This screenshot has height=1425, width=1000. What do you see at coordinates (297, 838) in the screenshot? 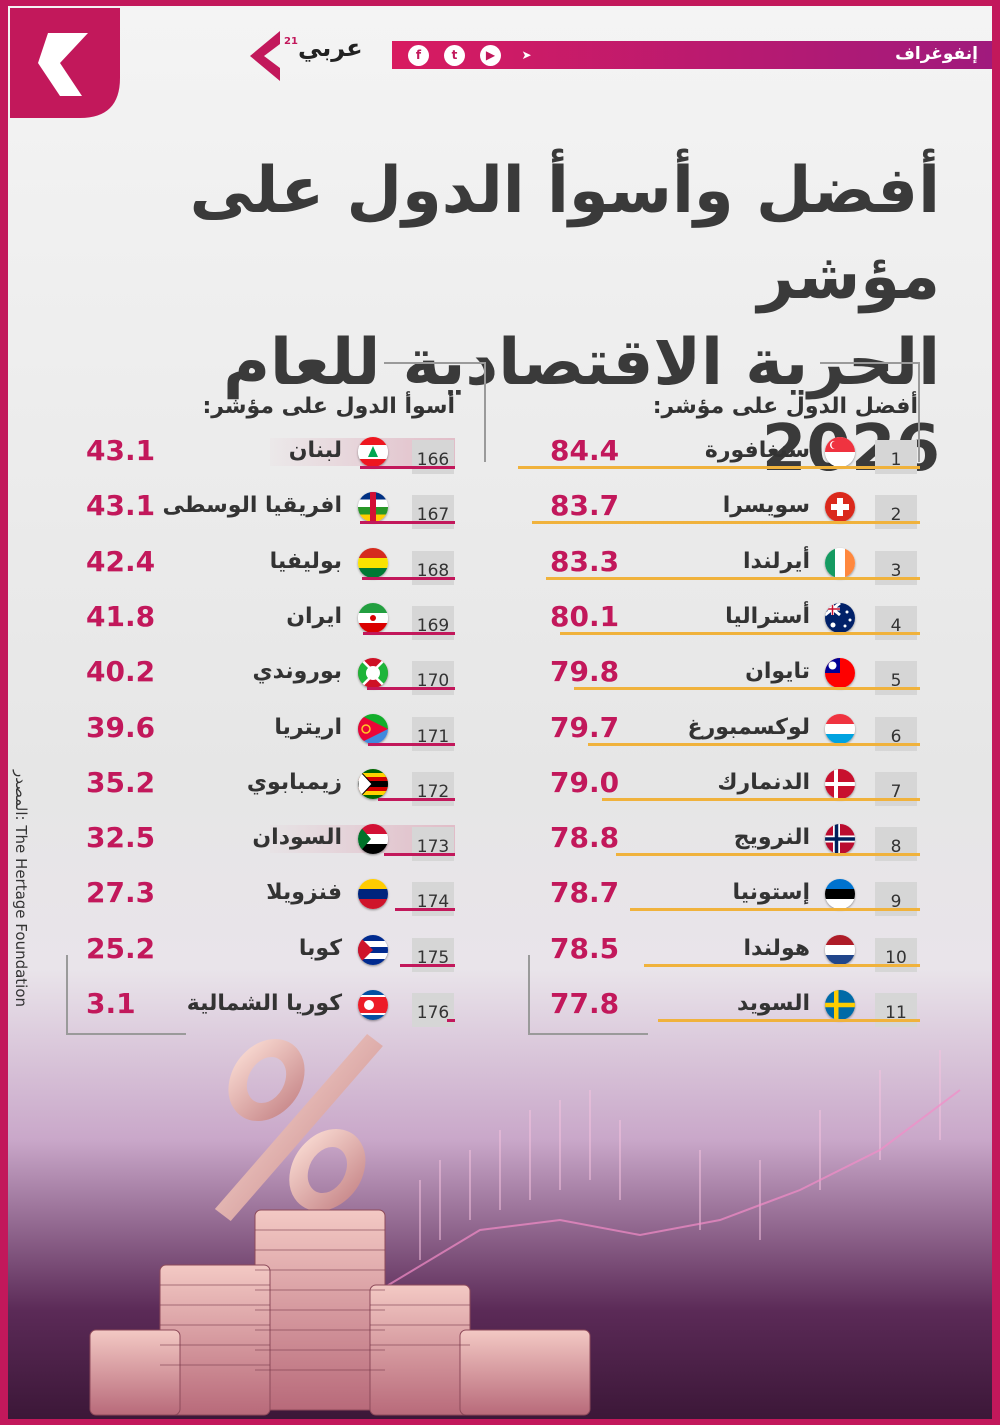
I see `country-name: السودان` at bounding box center [297, 838].